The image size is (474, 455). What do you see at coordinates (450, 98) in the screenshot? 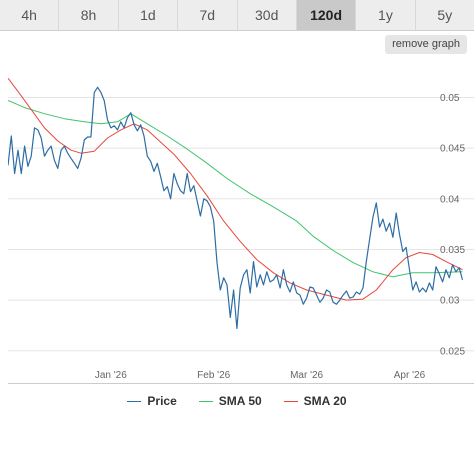
I see `y-tick-label: 0.05` at bounding box center [450, 98].